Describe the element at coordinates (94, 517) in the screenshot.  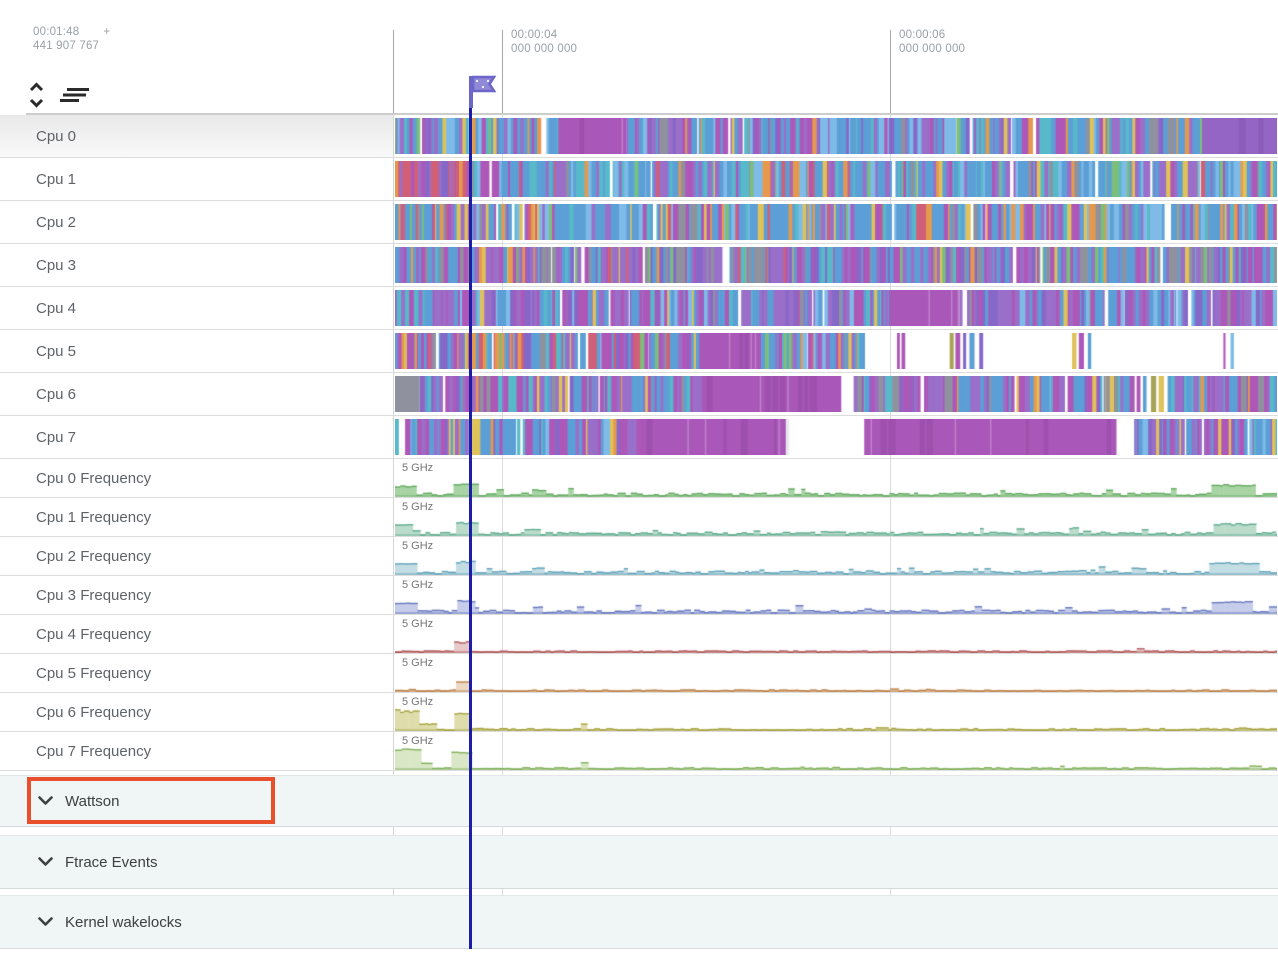
I see `track-label: Cpu 1 Frequency` at that location.